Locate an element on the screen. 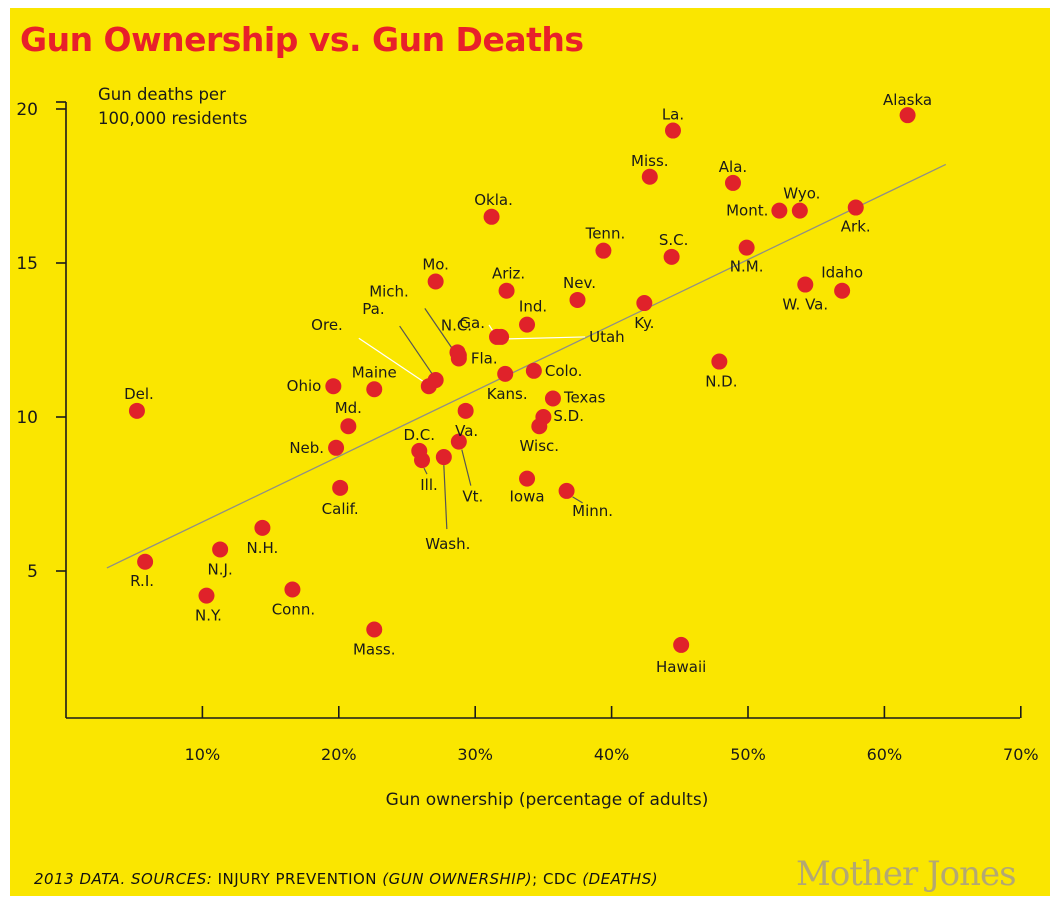 The image size is (1060, 901). point-label: S.D. is located at coordinates (568, 416).